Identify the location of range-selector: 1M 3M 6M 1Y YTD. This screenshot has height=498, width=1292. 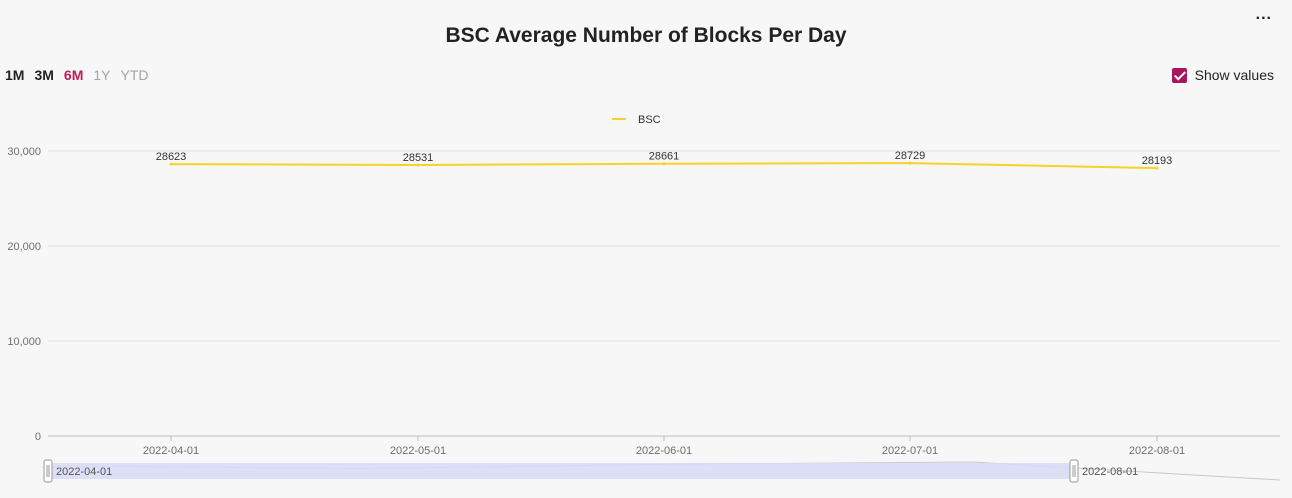
(76, 75).